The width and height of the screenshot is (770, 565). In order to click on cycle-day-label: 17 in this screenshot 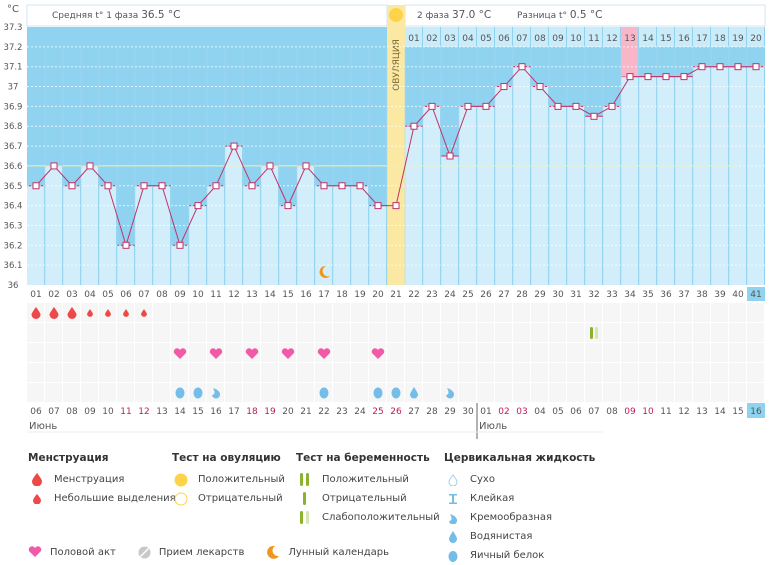, I will do `click(323, 295)`.